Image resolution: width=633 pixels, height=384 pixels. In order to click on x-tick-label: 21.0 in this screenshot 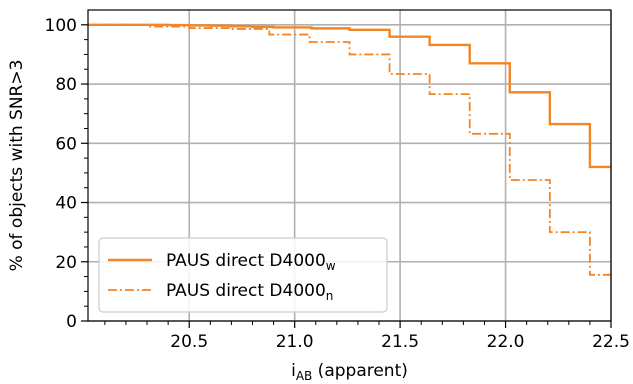, I will do `click(295, 342)`.